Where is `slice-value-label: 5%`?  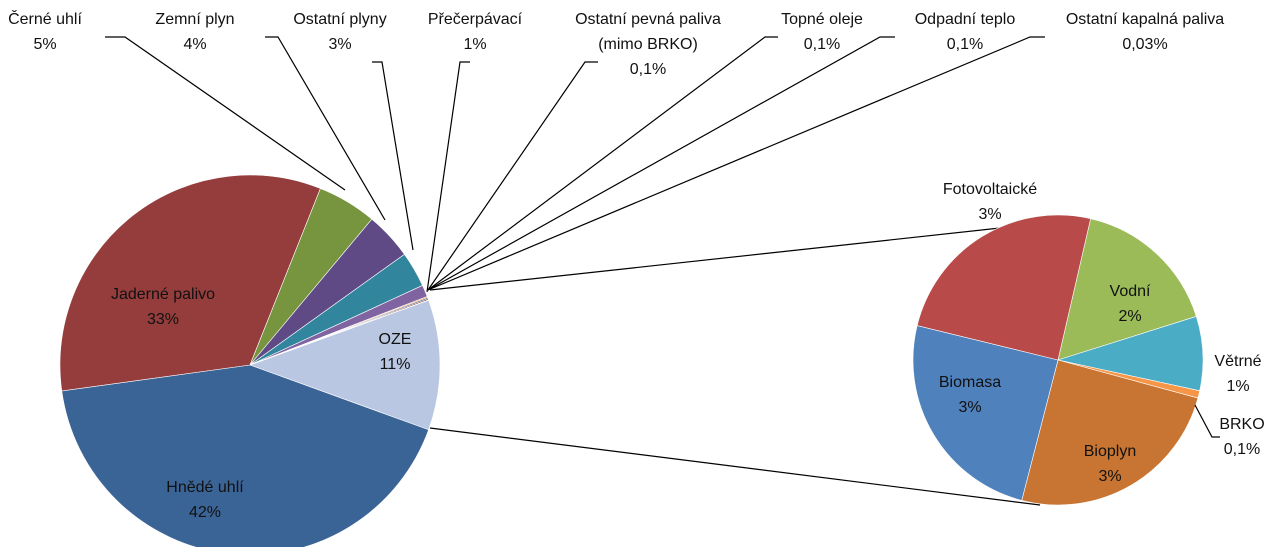 slice-value-label: 5% is located at coordinates (44, 44).